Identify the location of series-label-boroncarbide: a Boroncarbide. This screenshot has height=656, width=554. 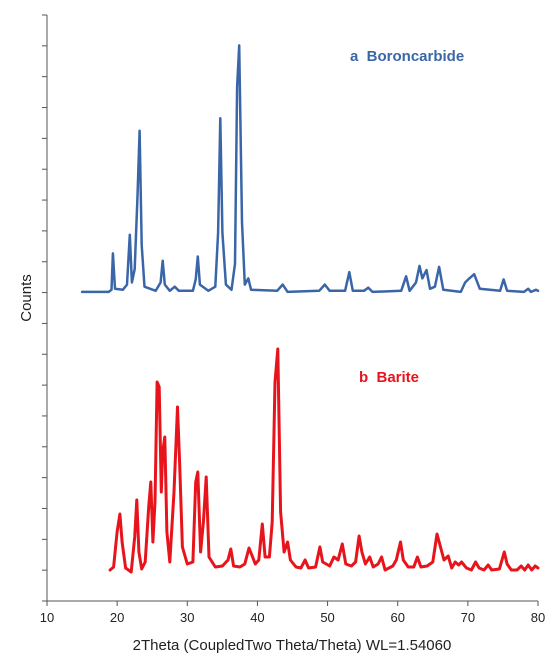
(407, 56).